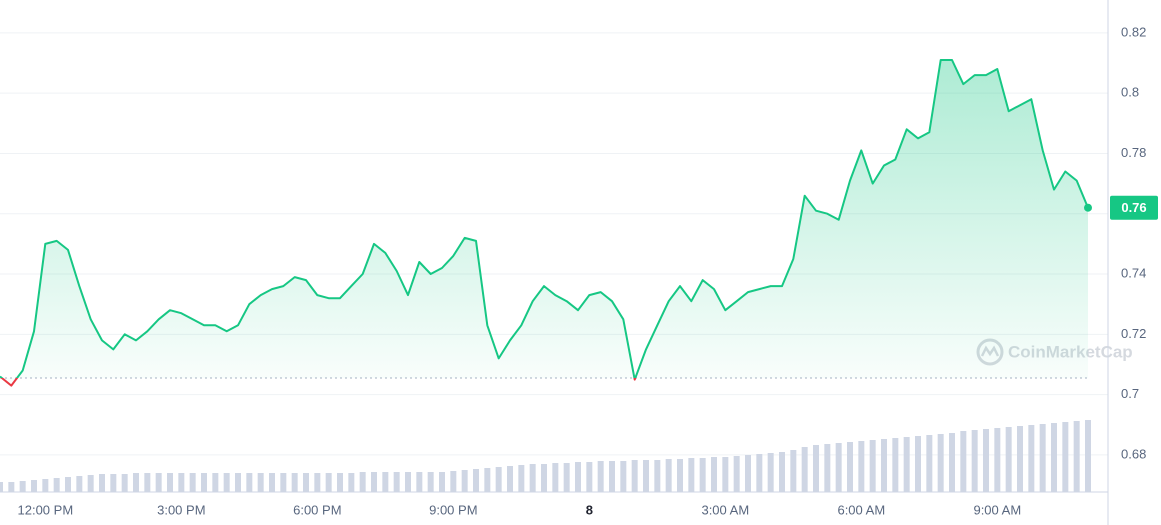  What do you see at coordinates (1130, 393) in the screenshot?
I see `y-tick-label: 0.7` at bounding box center [1130, 393].